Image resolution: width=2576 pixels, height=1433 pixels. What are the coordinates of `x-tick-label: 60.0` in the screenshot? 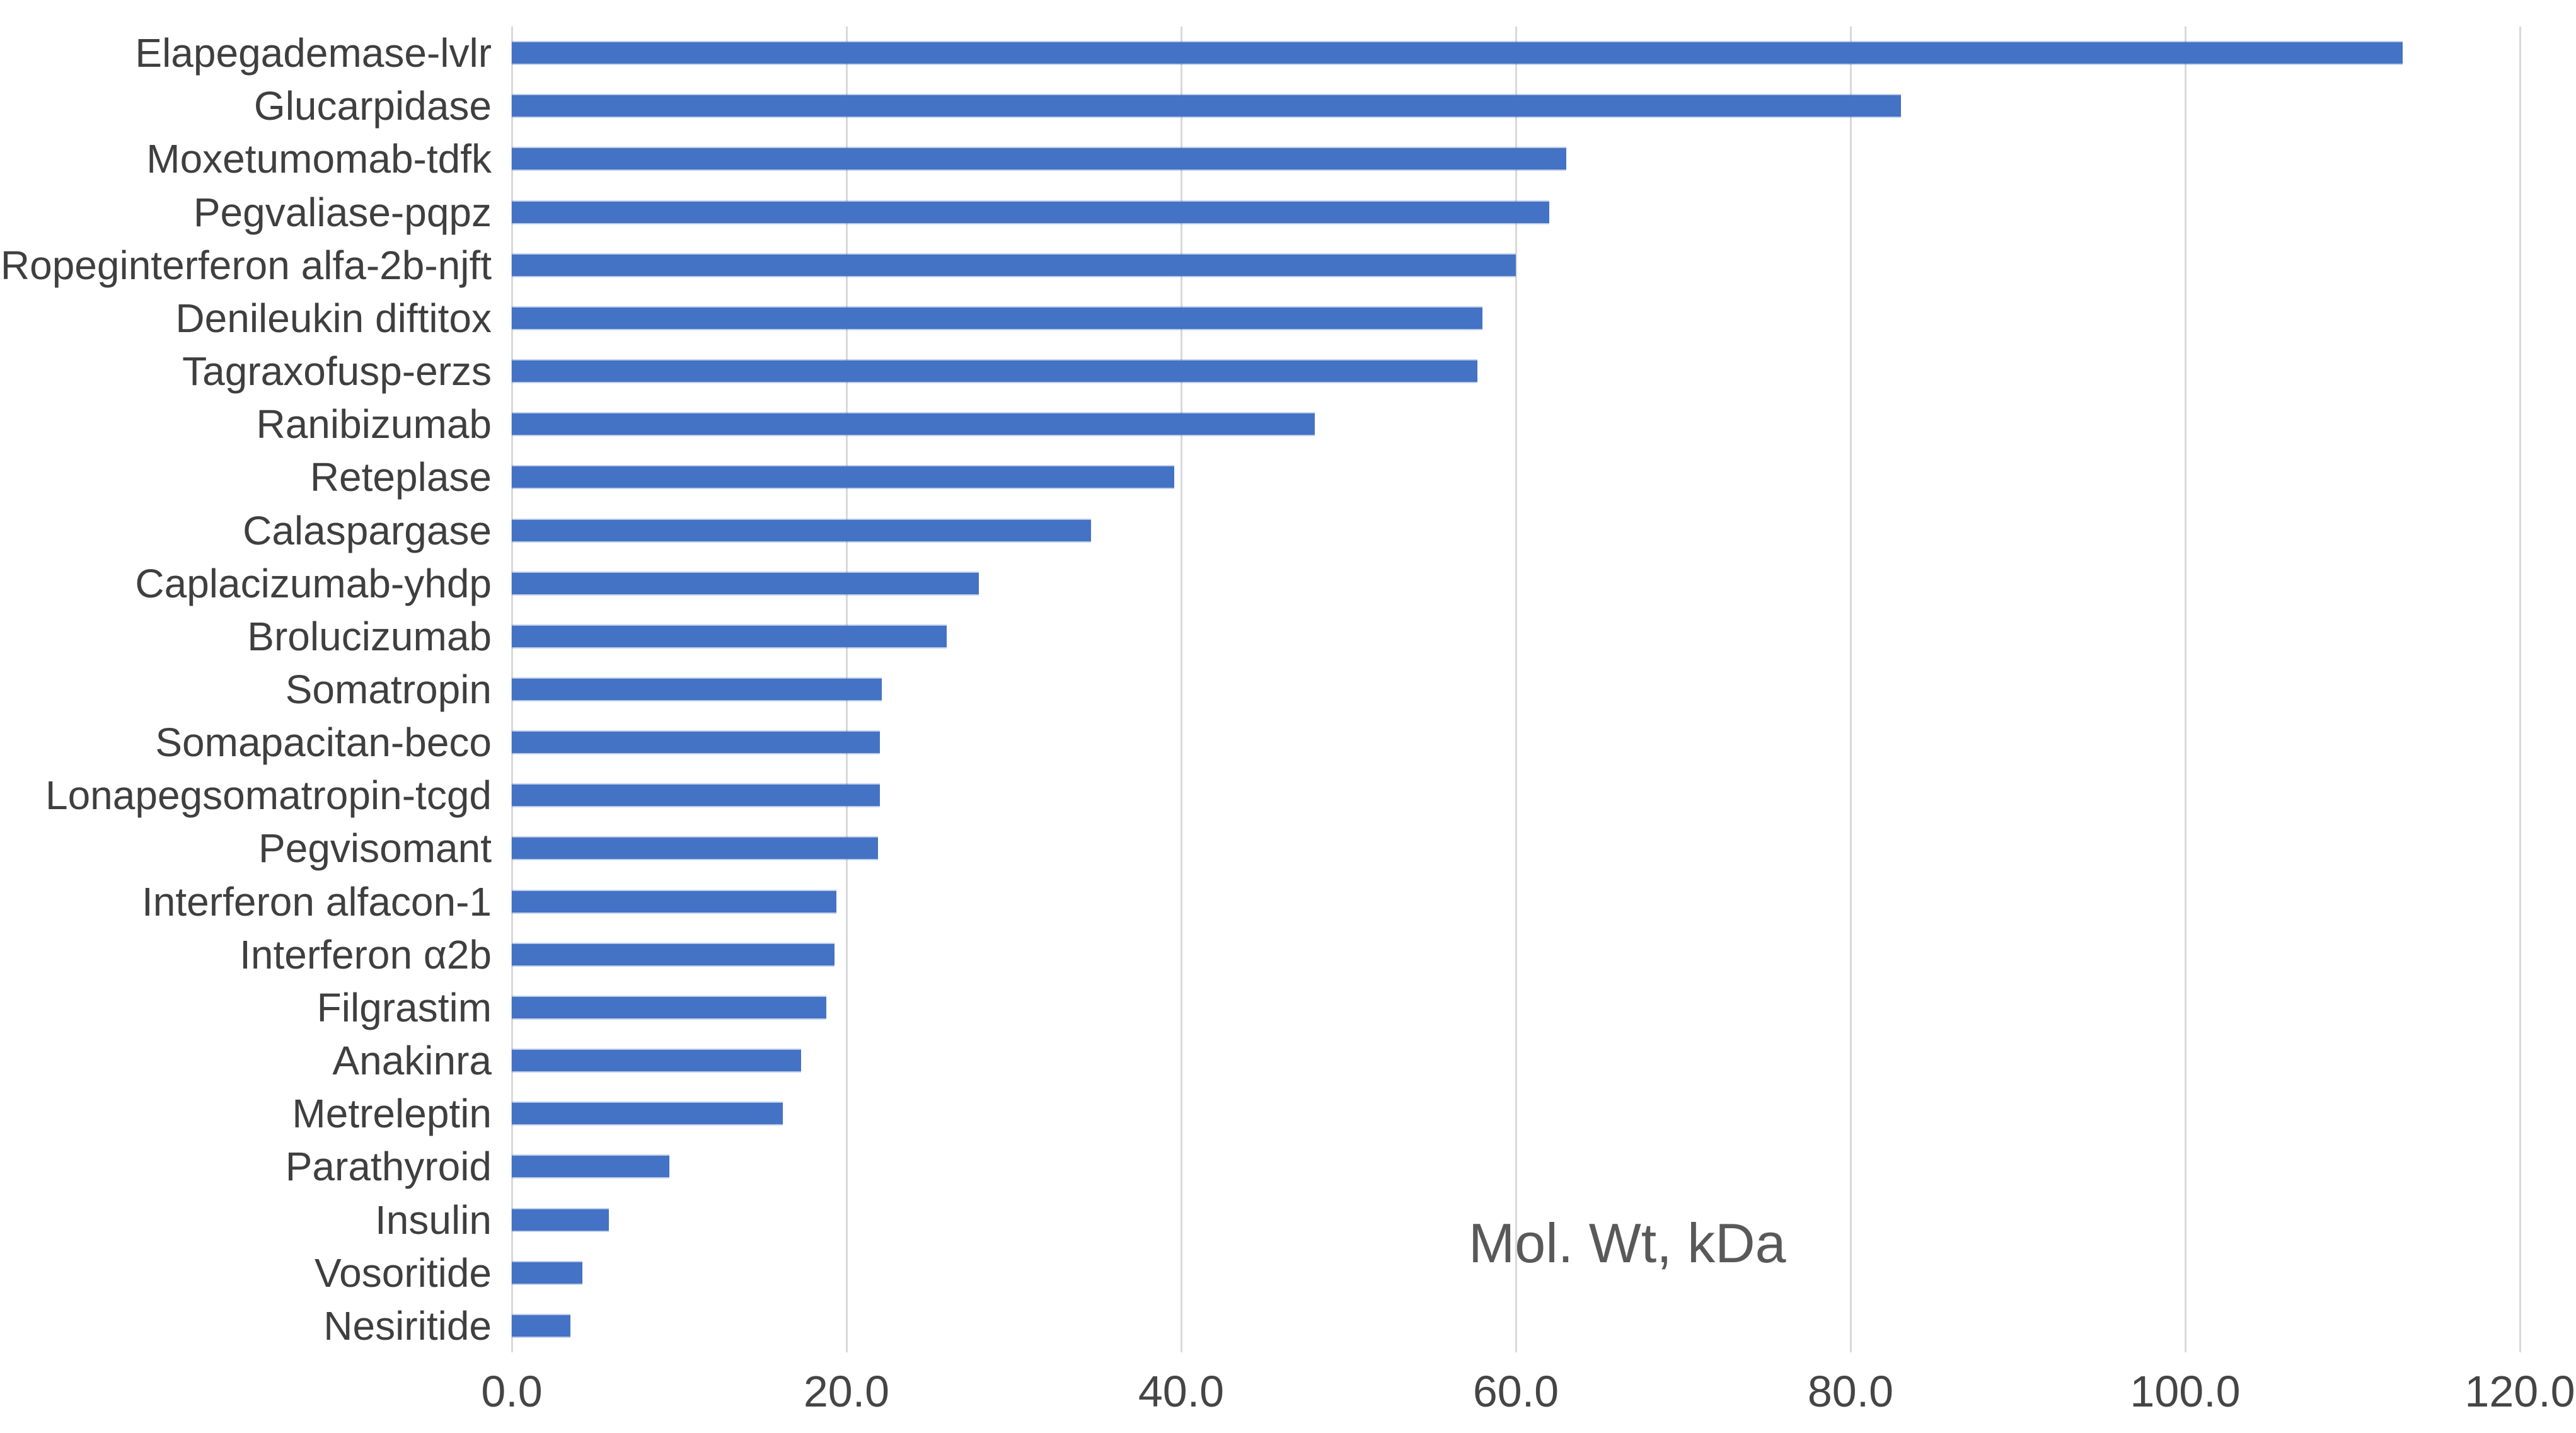 It's located at (1515, 1391).